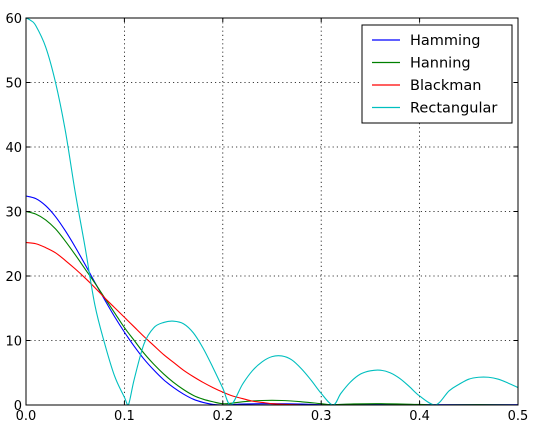  Describe the element at coordinates (13, 277) in the screenshot. I see `y-tick-label: 20` at that location.